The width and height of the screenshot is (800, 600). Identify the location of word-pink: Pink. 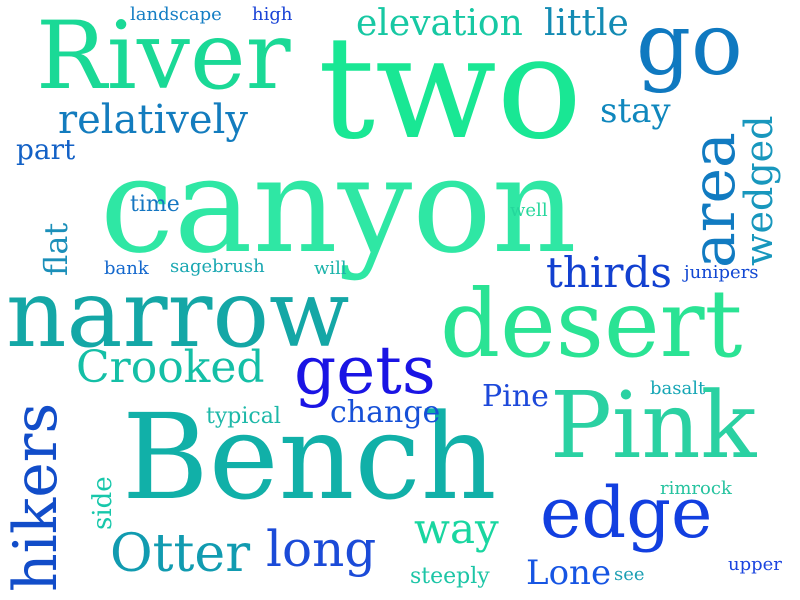
(653, 425).